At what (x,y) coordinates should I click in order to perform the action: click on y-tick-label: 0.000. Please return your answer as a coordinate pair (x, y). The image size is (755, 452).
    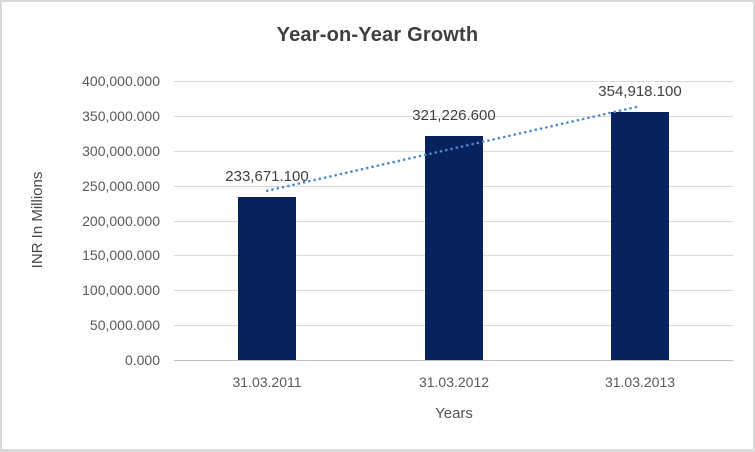
    Looking at the image, I should click on (142, 360).